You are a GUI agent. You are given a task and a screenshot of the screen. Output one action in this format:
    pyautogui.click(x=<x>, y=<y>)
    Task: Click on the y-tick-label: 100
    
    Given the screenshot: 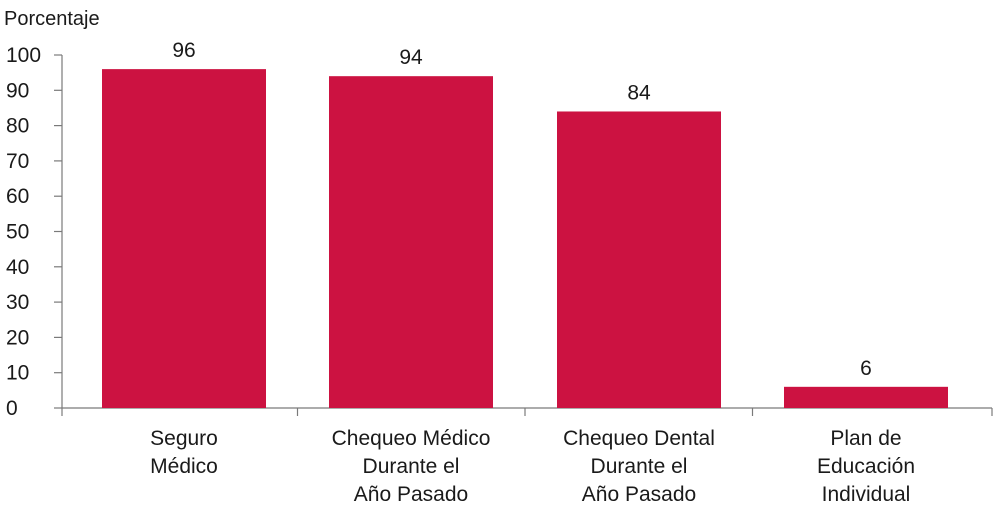 What is the action you would take?
    pyautogui.click(x=23, y=55)
    